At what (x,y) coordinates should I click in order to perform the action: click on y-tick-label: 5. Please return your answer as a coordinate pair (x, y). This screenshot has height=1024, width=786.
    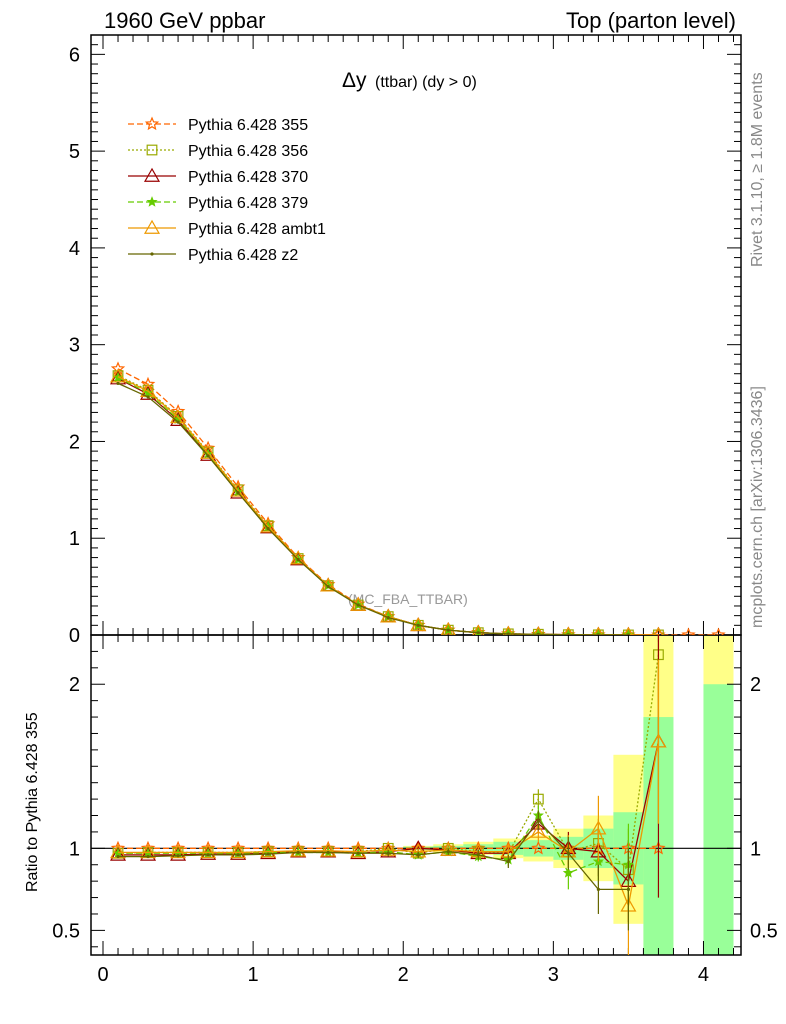
    Looking at the image, I should click on (74, 152).